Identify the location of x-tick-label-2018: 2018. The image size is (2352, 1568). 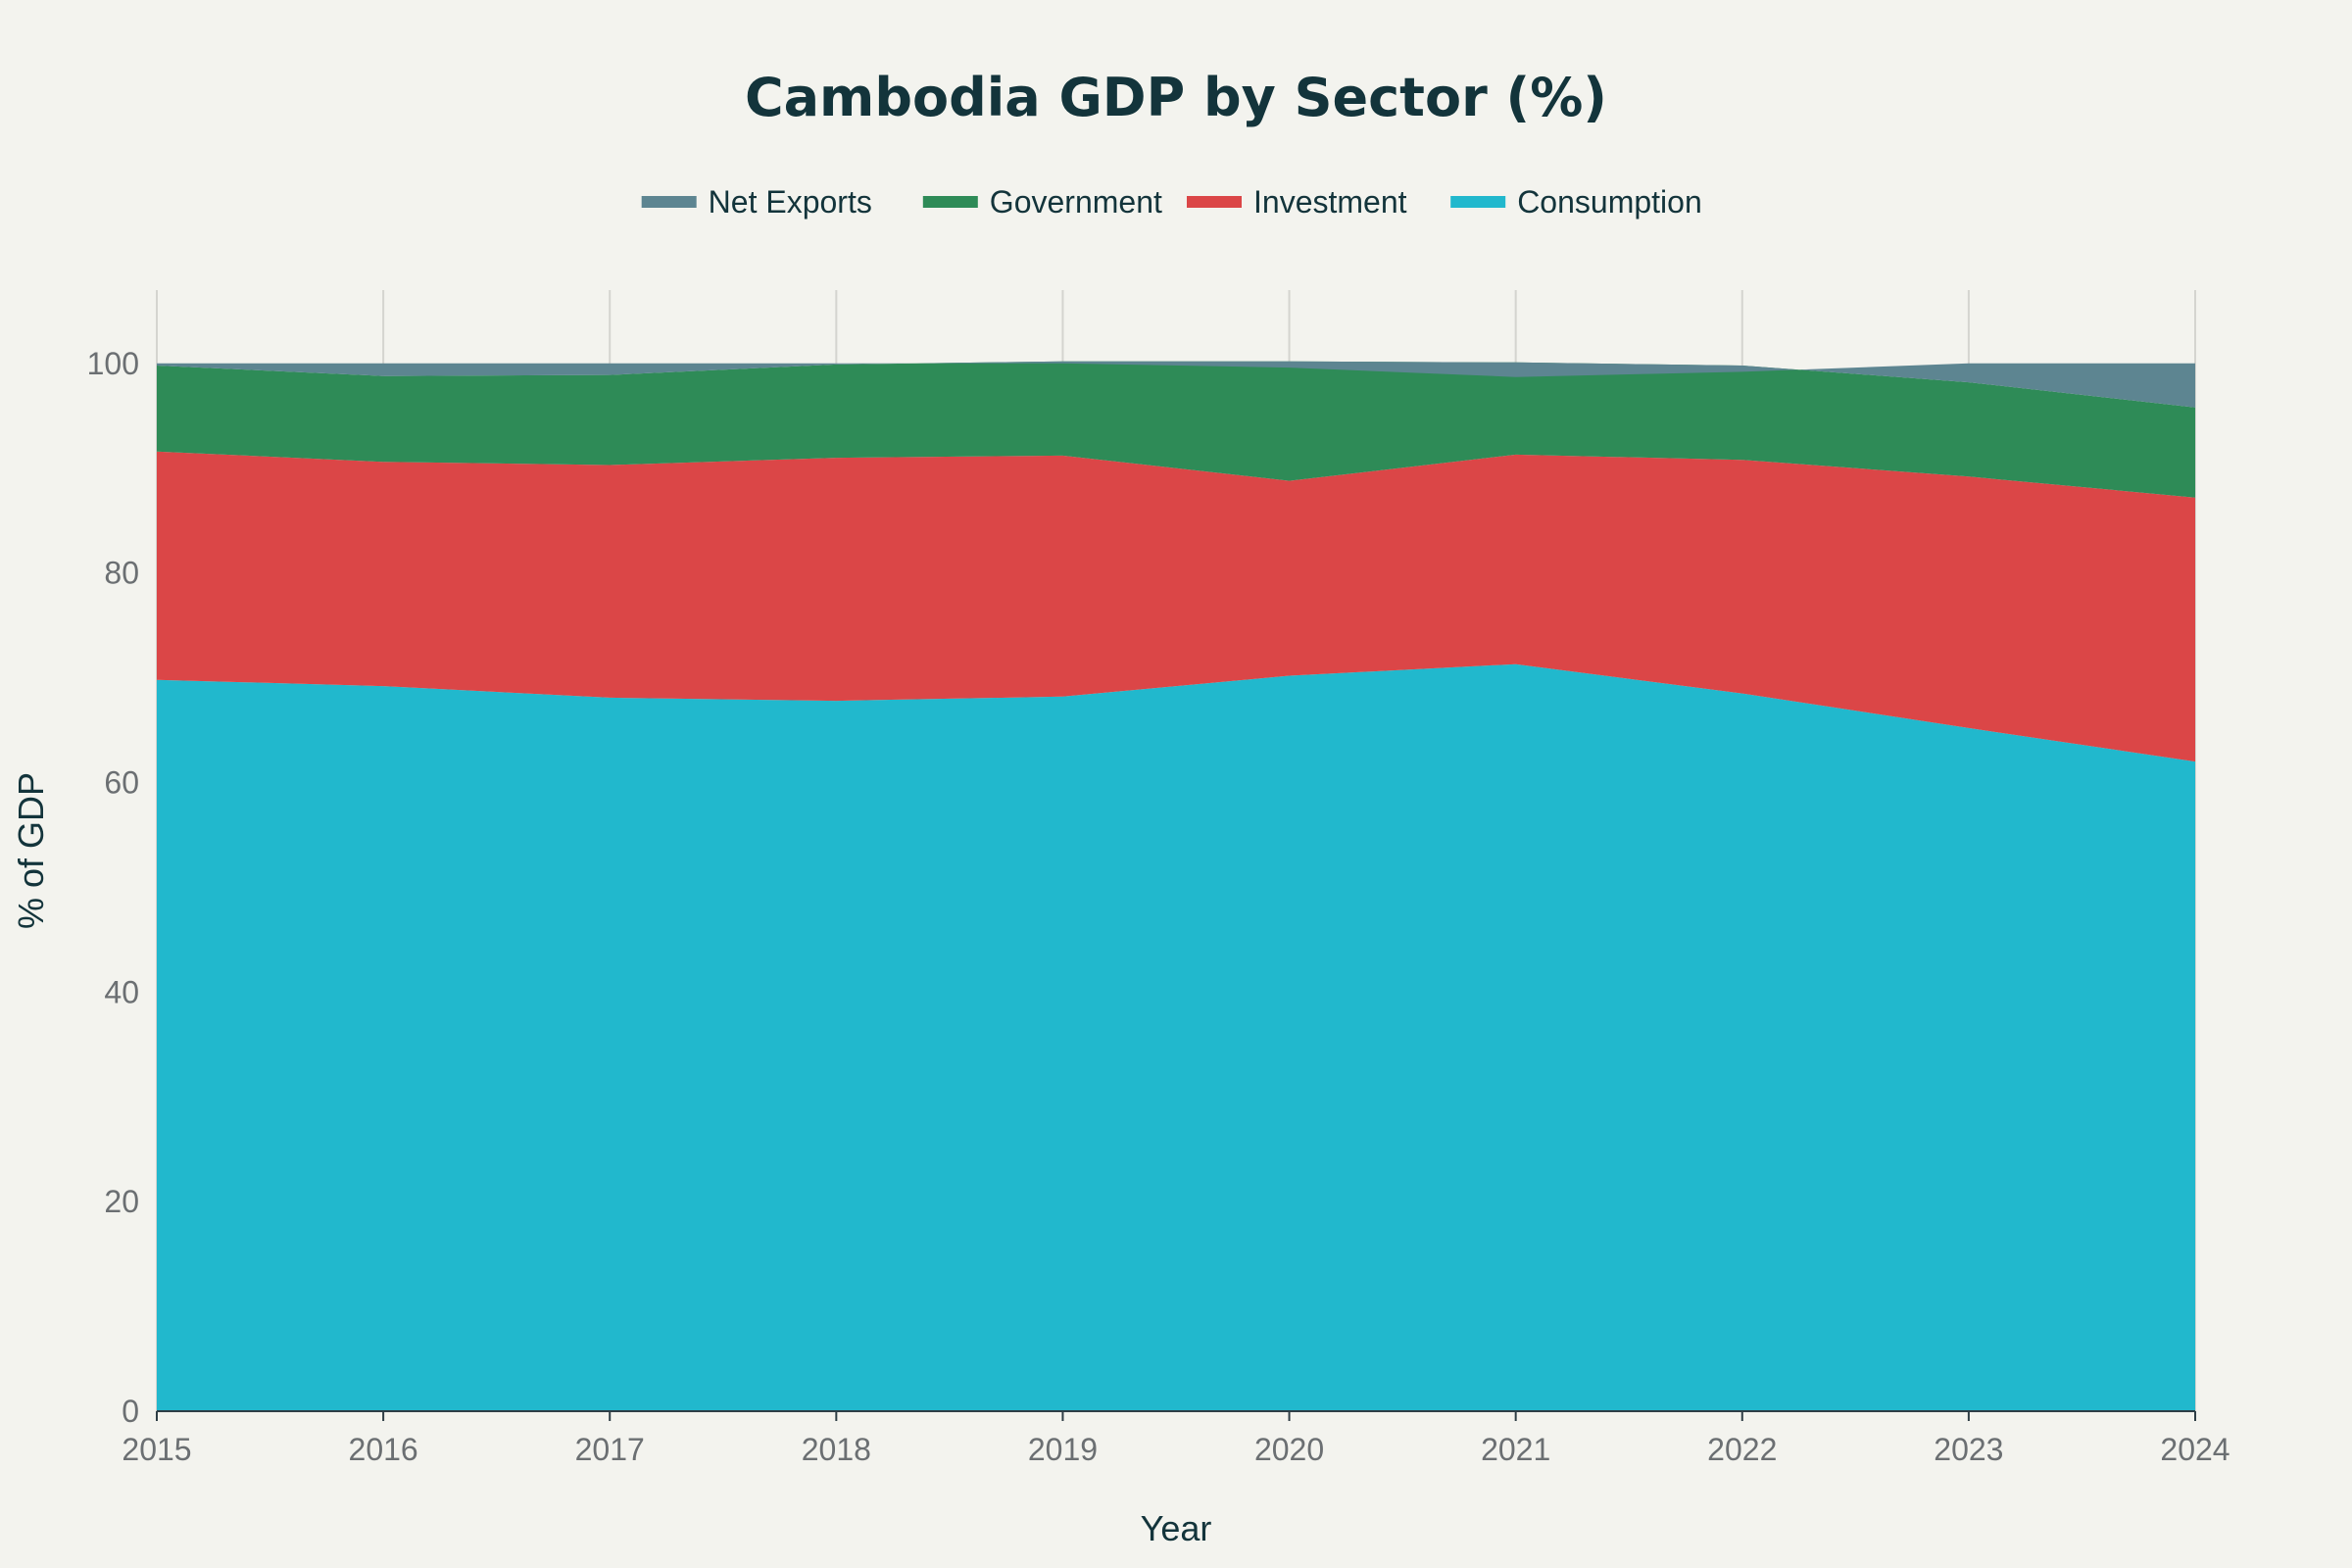
(836, 1449).